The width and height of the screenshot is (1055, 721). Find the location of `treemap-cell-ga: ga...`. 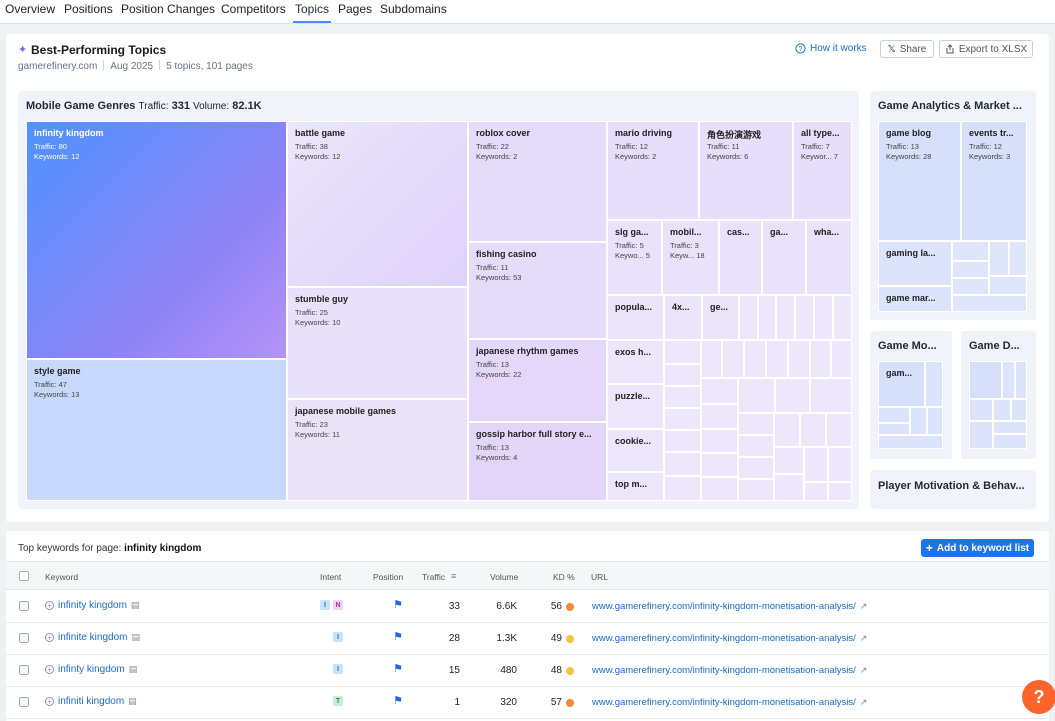

treemap-cell-ga: ga... is located at coordinates (784, 257).